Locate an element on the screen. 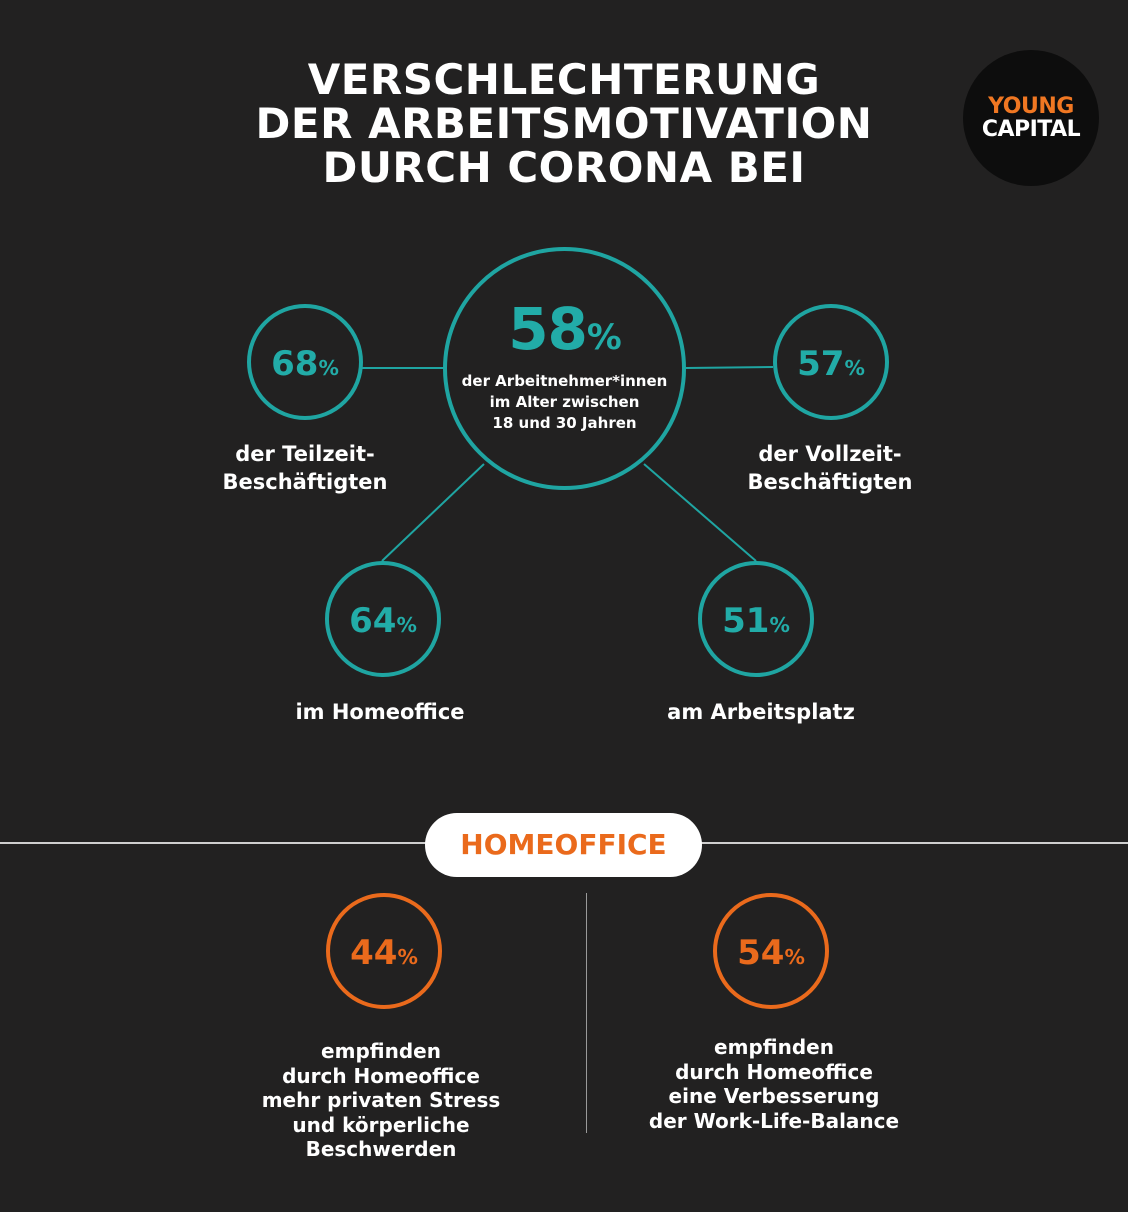  stress-value: 44 is located at coordinates (374, 953).